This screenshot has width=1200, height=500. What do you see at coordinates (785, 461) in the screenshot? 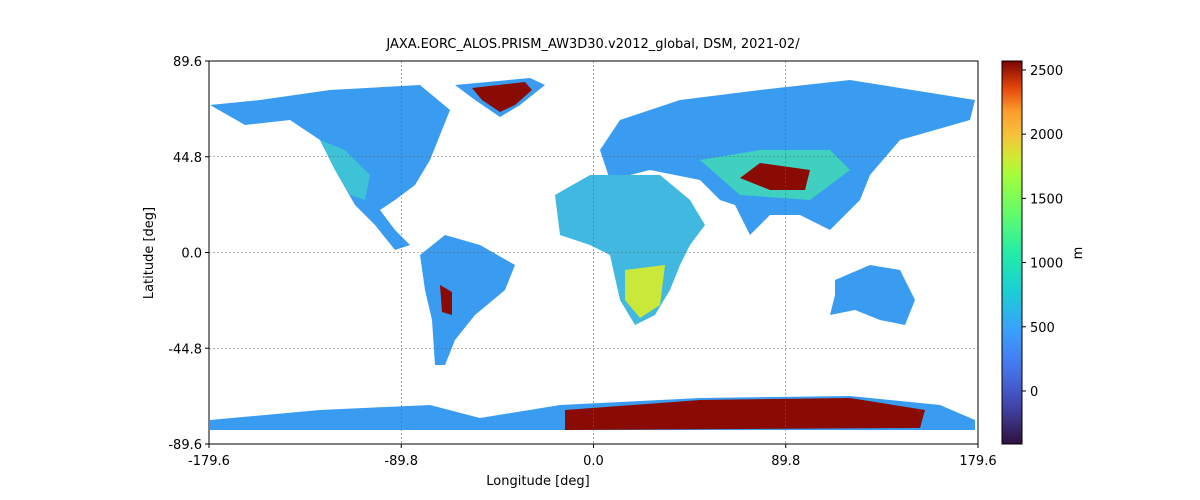
I see `x-tick-label: 89.8` at bounding box center [785, 461].